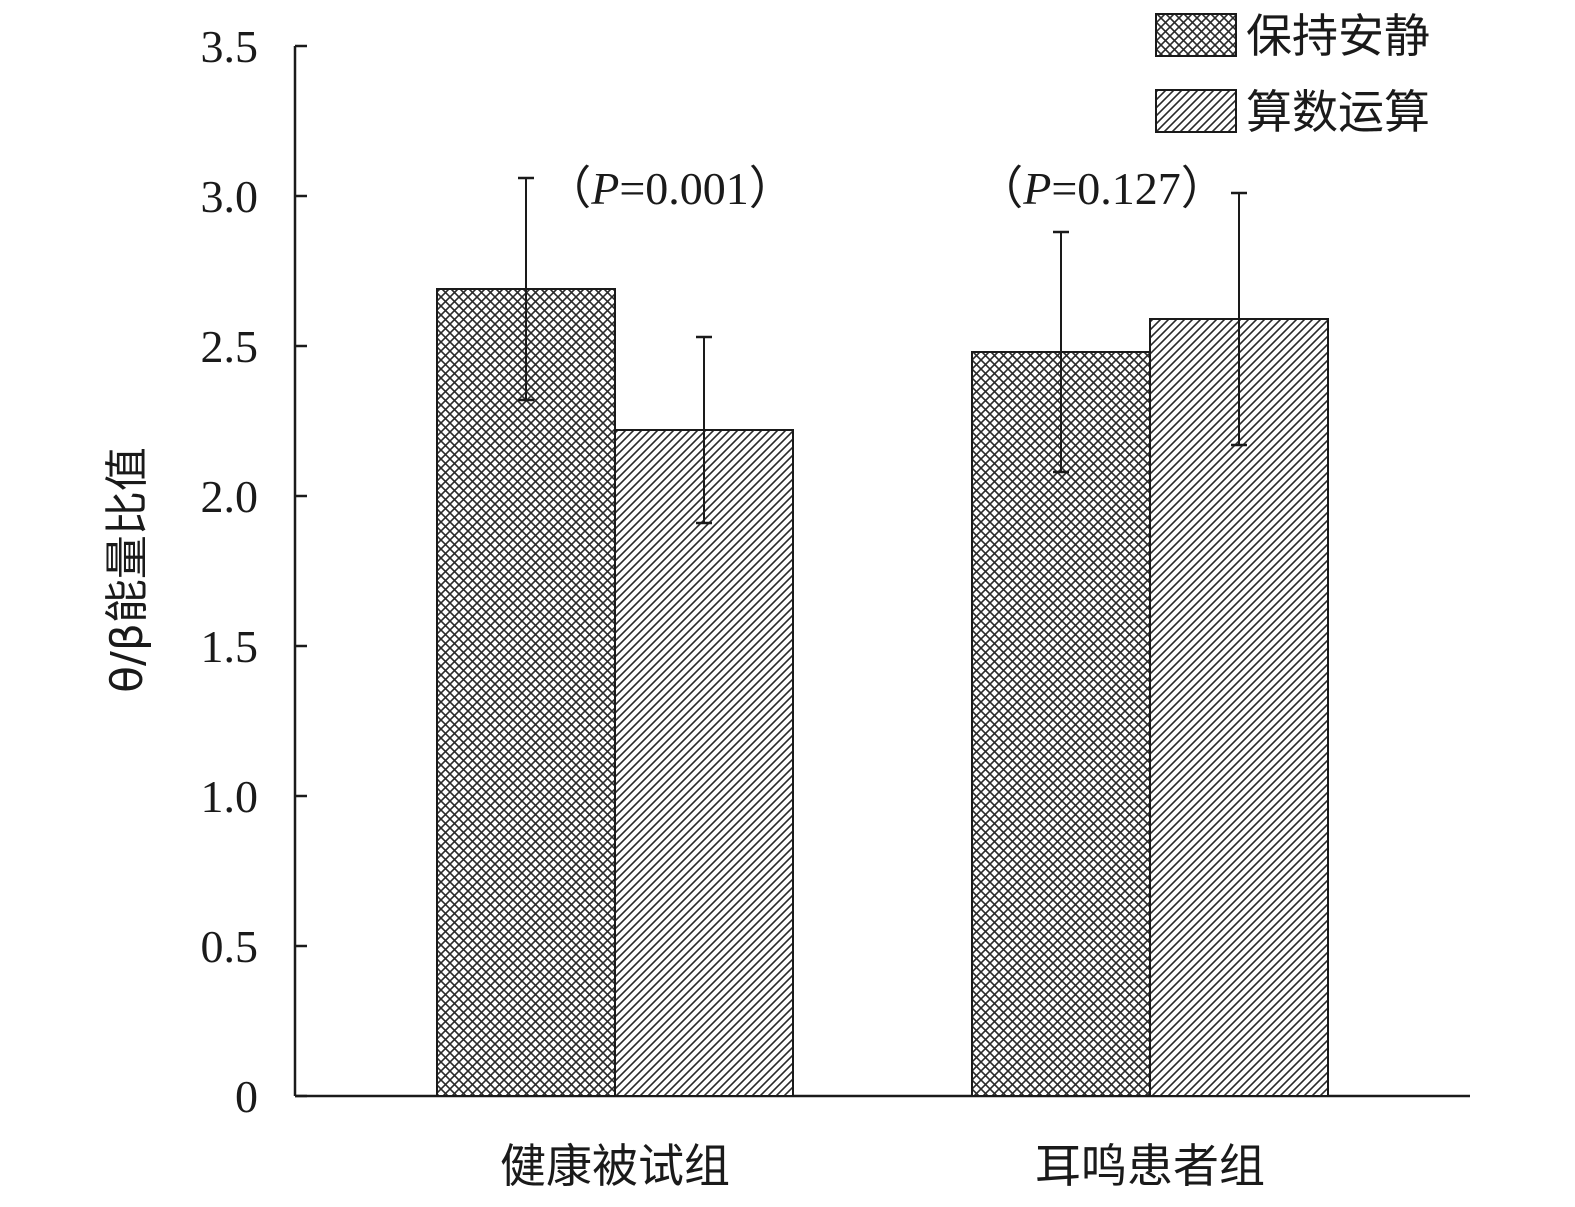  I want to click on error-bars, so click(882, 350).